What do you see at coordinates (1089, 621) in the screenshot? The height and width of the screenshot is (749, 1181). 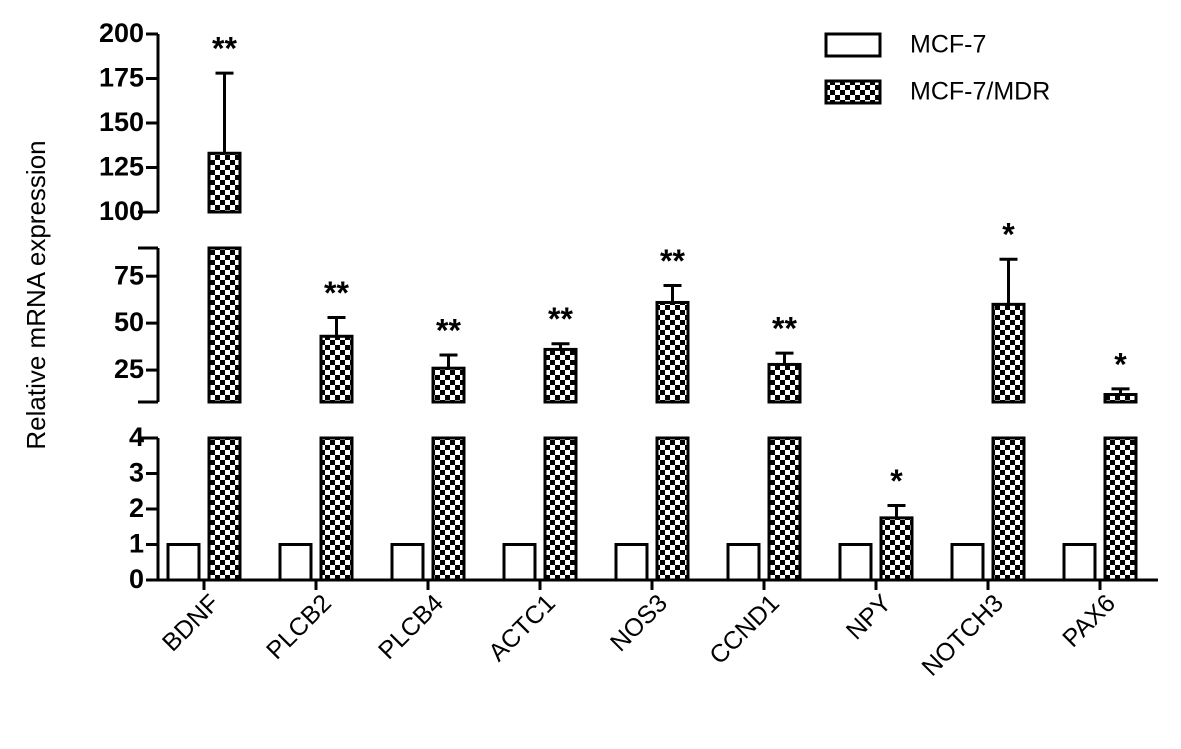 I see `x-tick-label: PAX6` at bounding box center [1089, 621].